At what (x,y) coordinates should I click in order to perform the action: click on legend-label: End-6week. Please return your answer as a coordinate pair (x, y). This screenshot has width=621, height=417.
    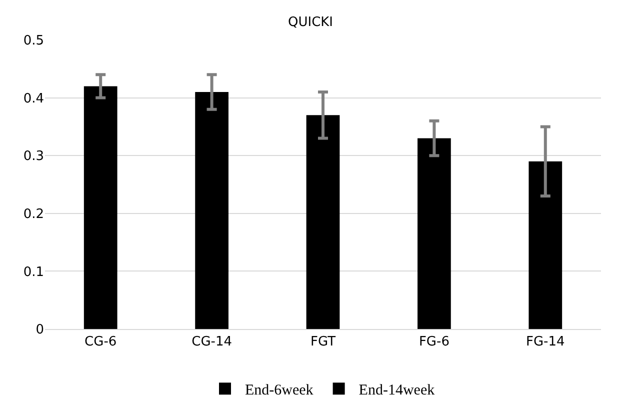
    Looking at the image, I should click on (279, 390).